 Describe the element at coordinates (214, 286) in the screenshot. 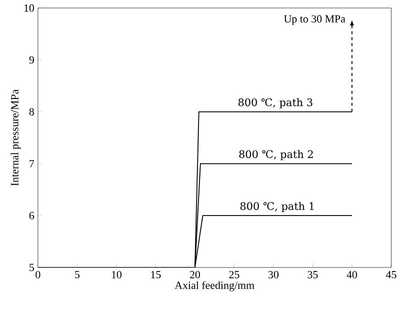

I see `x-axis-title: Axial feeding/mm` at that location.